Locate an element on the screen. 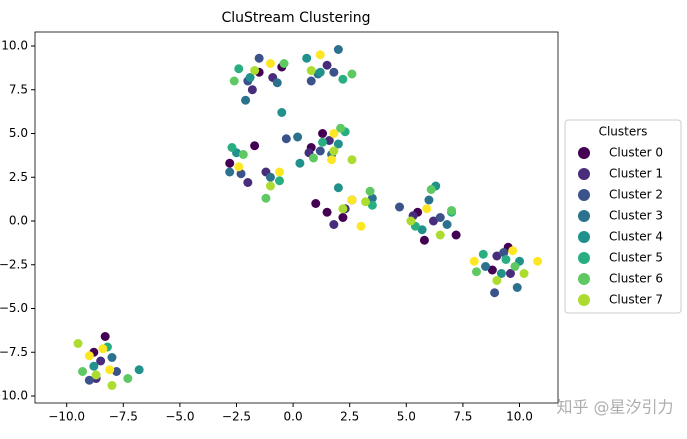  legend-label: Cluster 2 is located at coordinates (636, 195).